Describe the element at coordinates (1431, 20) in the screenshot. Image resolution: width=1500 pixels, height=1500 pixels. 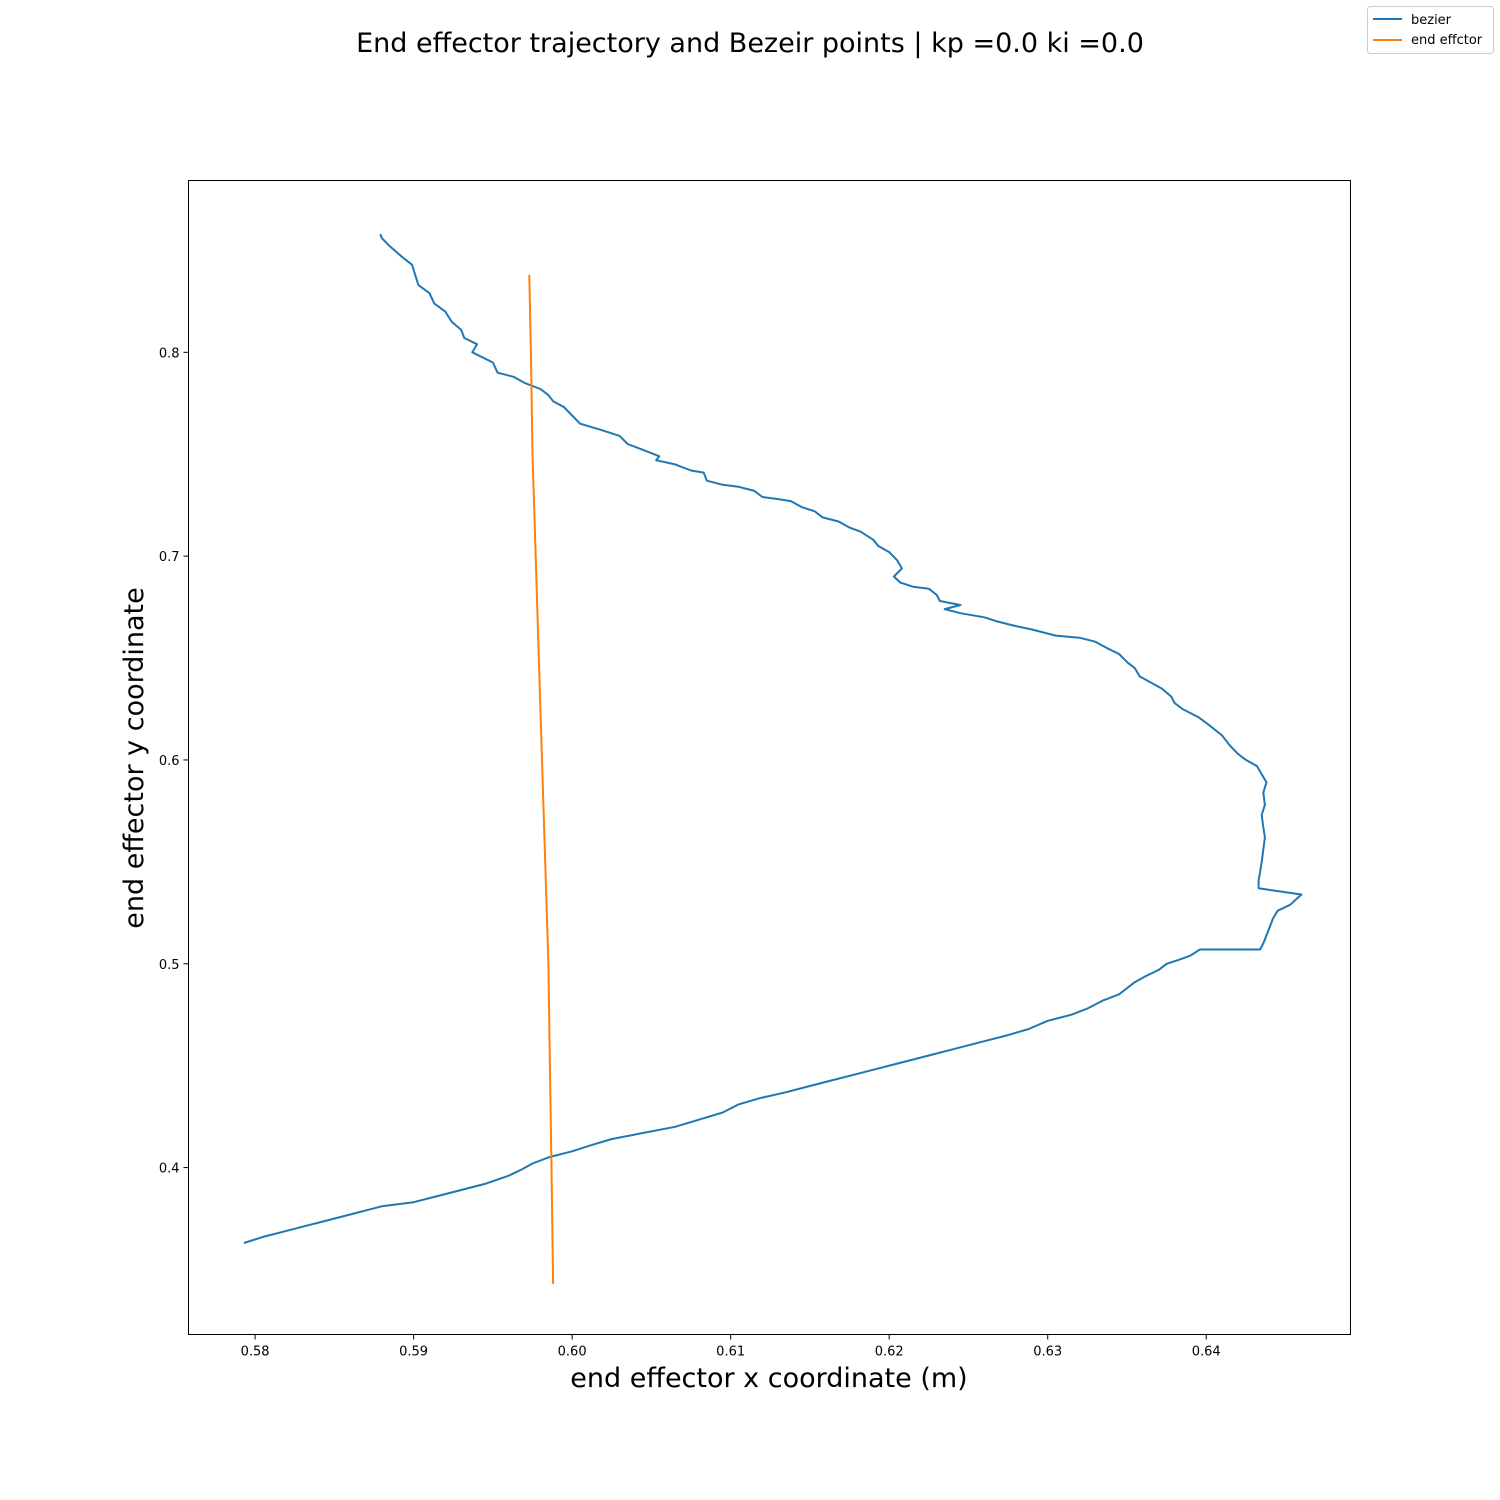
I see `legend-label-bezier: bezier` at that location.